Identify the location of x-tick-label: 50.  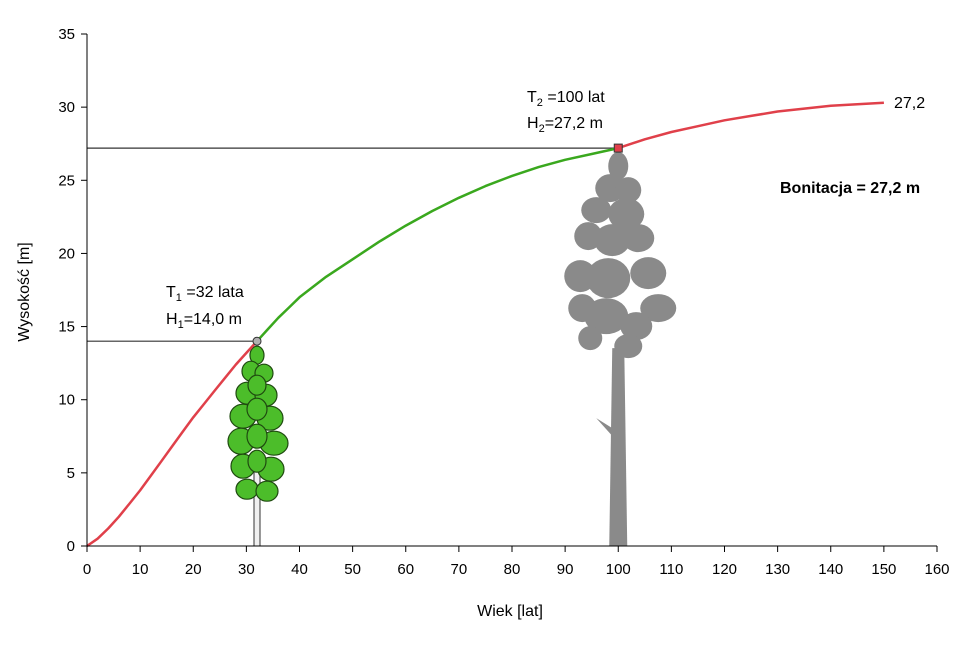
(352, 569).